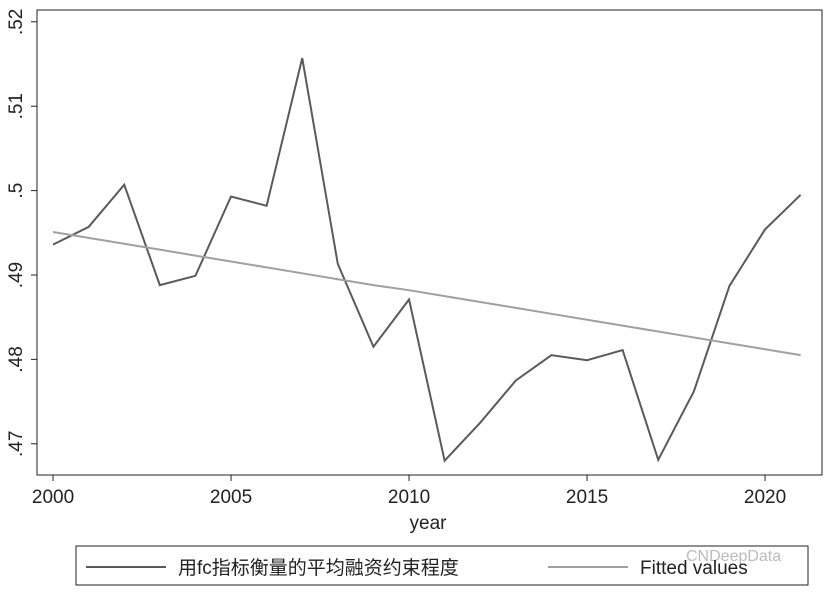  Describe the element at coordinates (694, 568) in the screenshot. I see `legend-label: Fitted values` at that location.